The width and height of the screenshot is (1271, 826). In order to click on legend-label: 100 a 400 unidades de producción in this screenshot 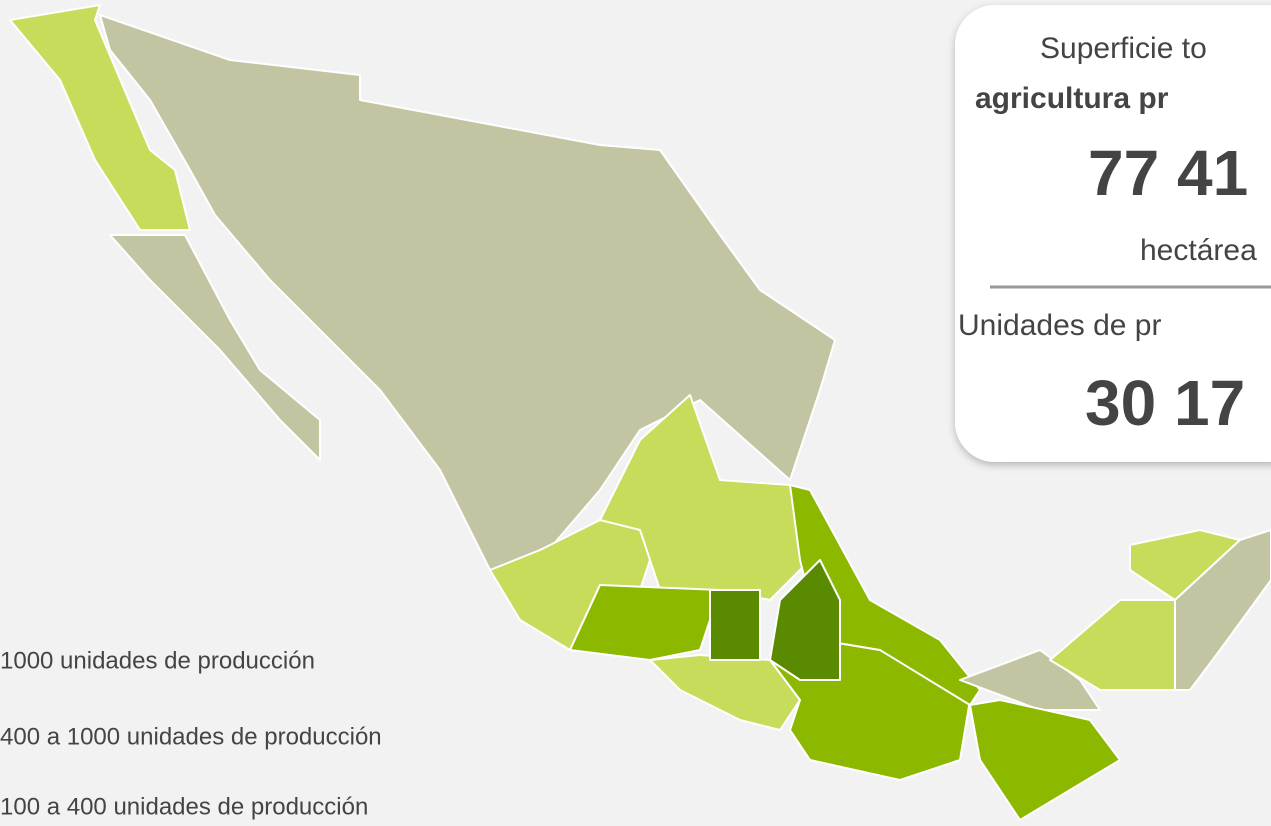, I will do `click(184, 806)`.